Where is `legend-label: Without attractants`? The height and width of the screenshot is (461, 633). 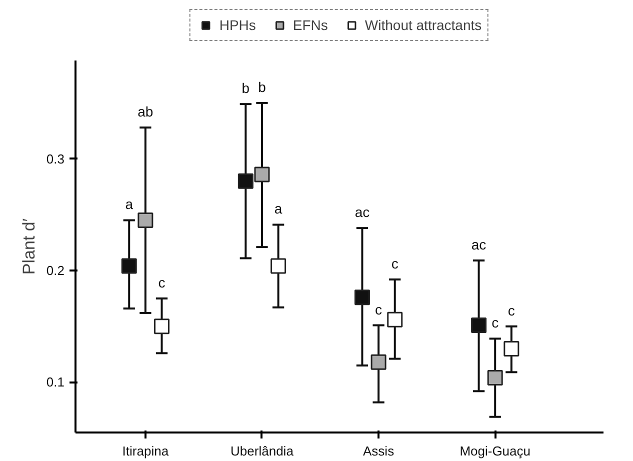 legend-label: Without attractants is located at coordinates (423, 25).